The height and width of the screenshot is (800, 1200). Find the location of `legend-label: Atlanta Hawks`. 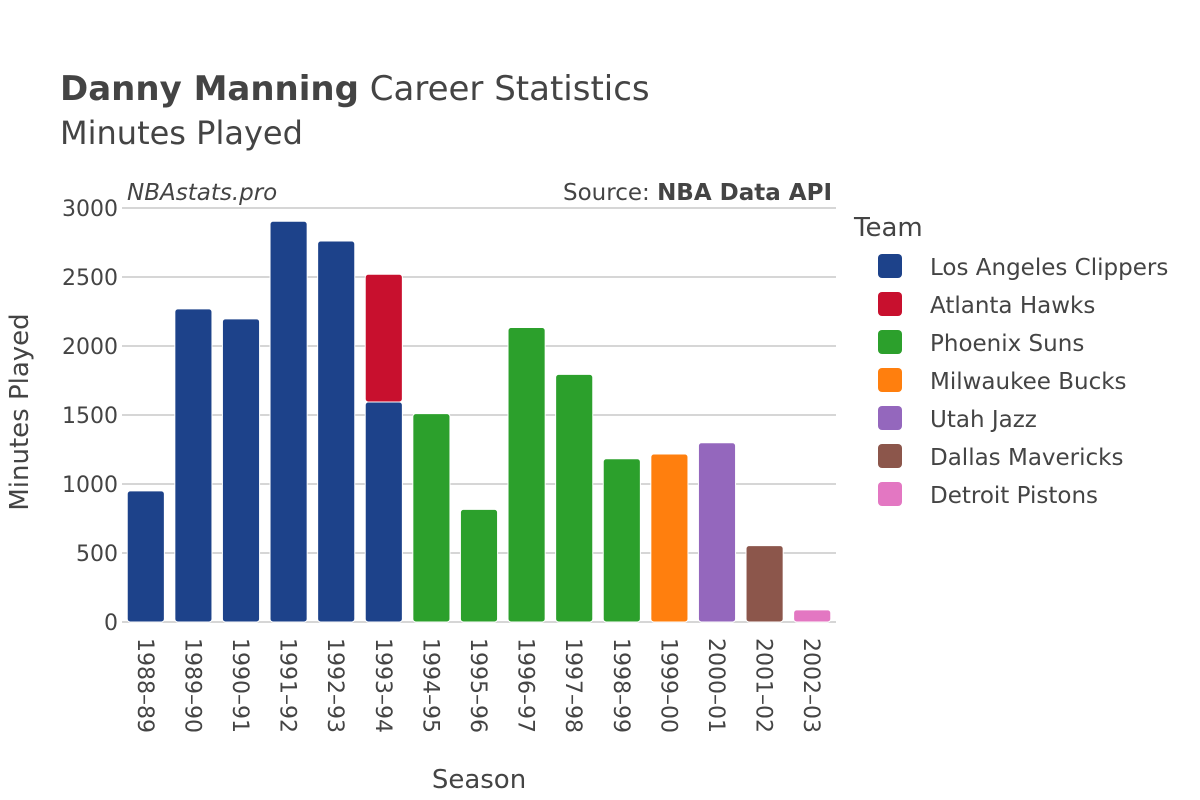

legend-label: Atlanta Hawks is located at coordinates (1012, 306).